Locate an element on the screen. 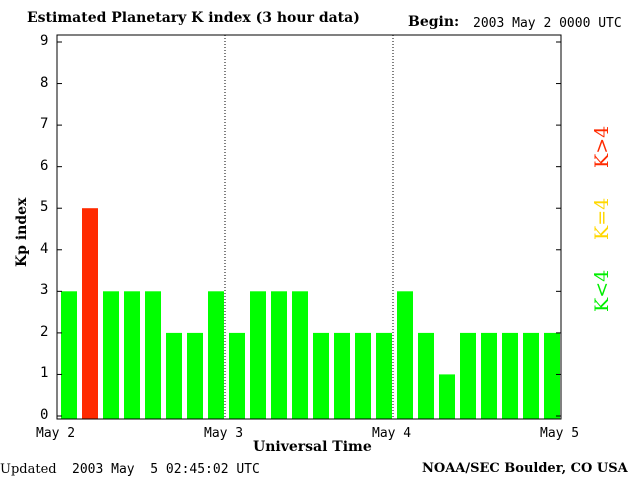  legend-k-greater-4: K>4 is located at coordinates (602, 146).